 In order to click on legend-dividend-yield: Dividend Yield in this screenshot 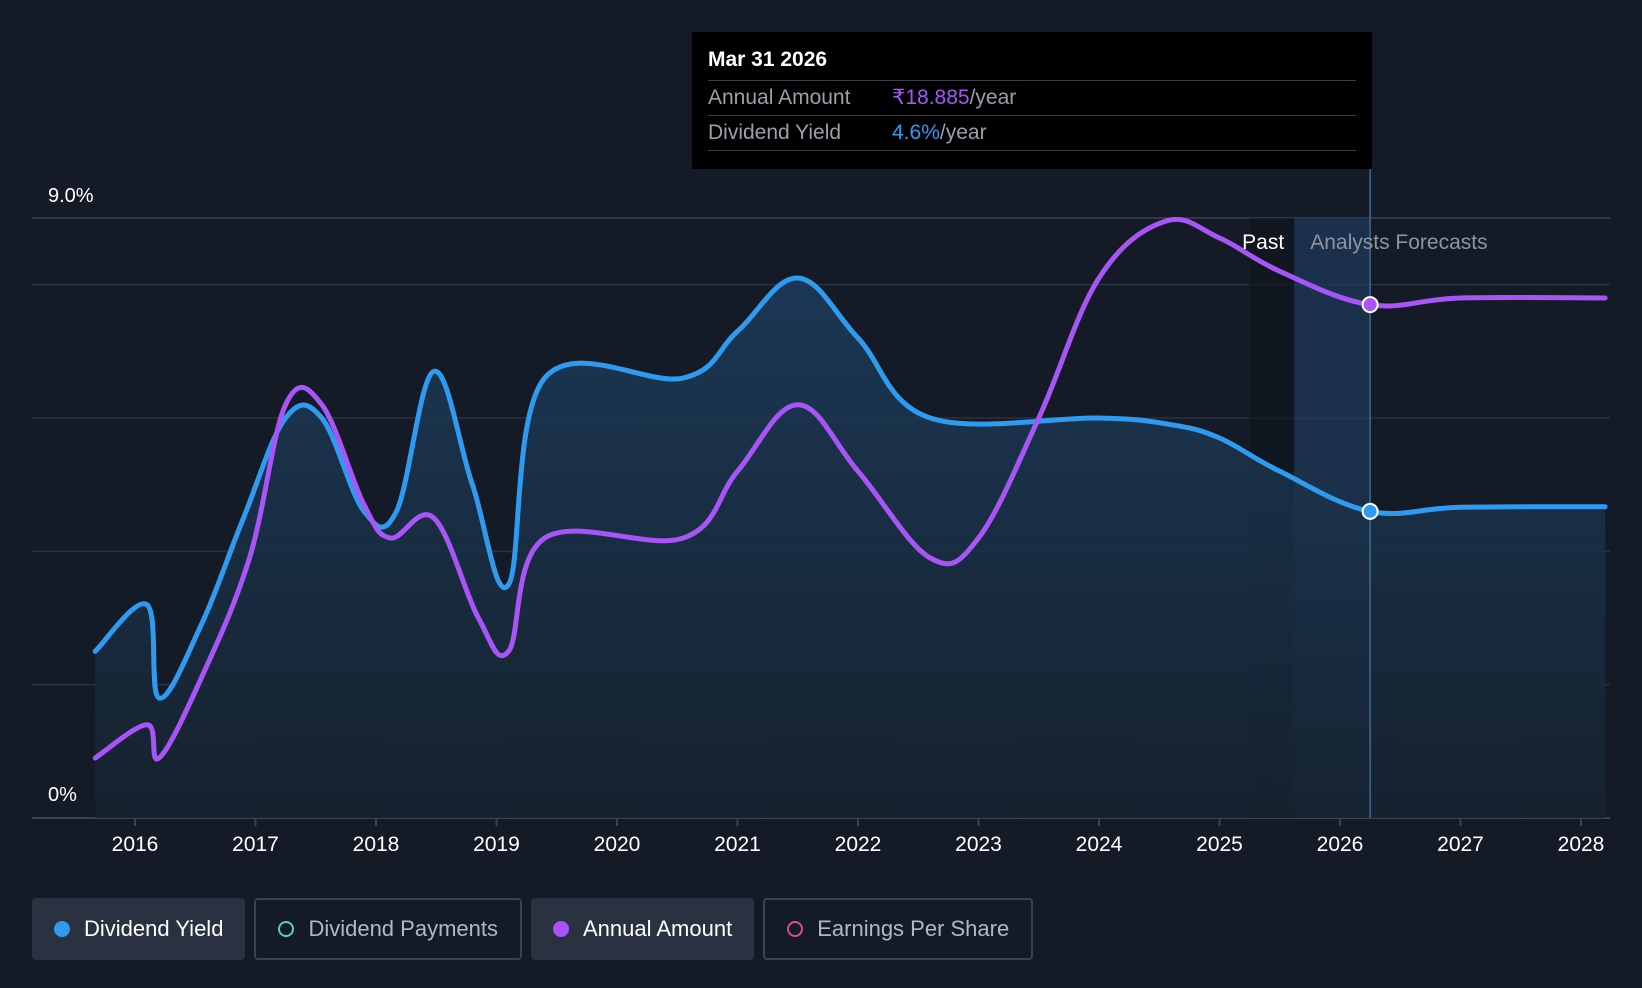, I will do `click(139, 929)`.